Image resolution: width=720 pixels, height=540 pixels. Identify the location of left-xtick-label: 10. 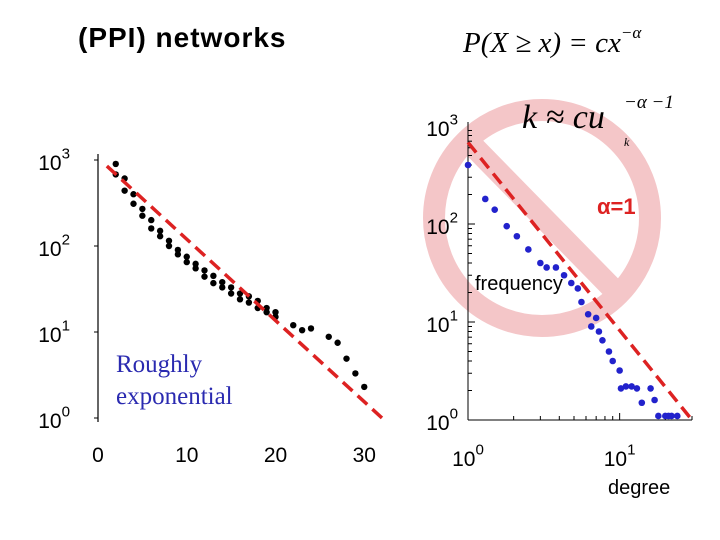
(186, 455).